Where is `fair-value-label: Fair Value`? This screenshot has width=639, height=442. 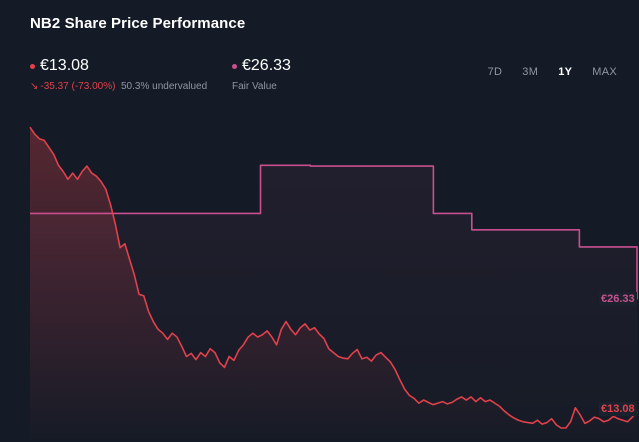
fair-value-label: Fair Value is located at coordinates (254, 86).